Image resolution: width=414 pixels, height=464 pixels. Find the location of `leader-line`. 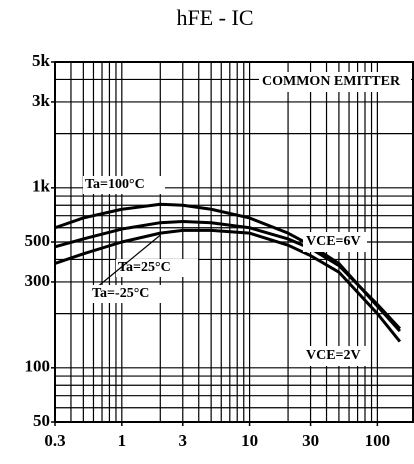

leader-line is located at coordinates (128, 261).